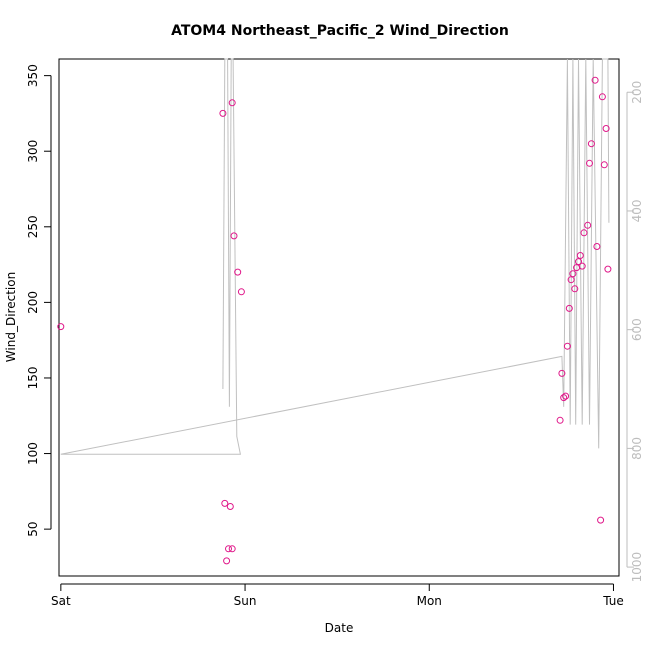  I want to click on secondary-y-axis: 200 400 600 800 1000, so click(635, 332).